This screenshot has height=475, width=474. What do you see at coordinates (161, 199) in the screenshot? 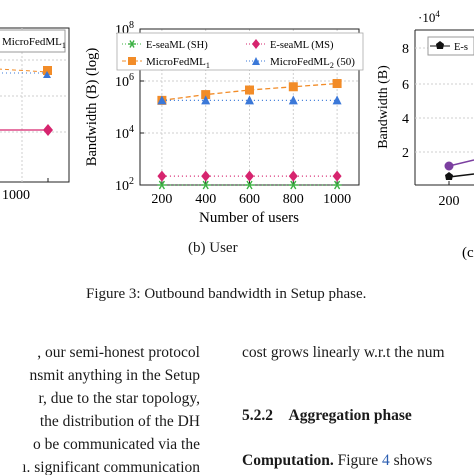
I see `x-tick-label: 200` at bounding box center [161, 199].